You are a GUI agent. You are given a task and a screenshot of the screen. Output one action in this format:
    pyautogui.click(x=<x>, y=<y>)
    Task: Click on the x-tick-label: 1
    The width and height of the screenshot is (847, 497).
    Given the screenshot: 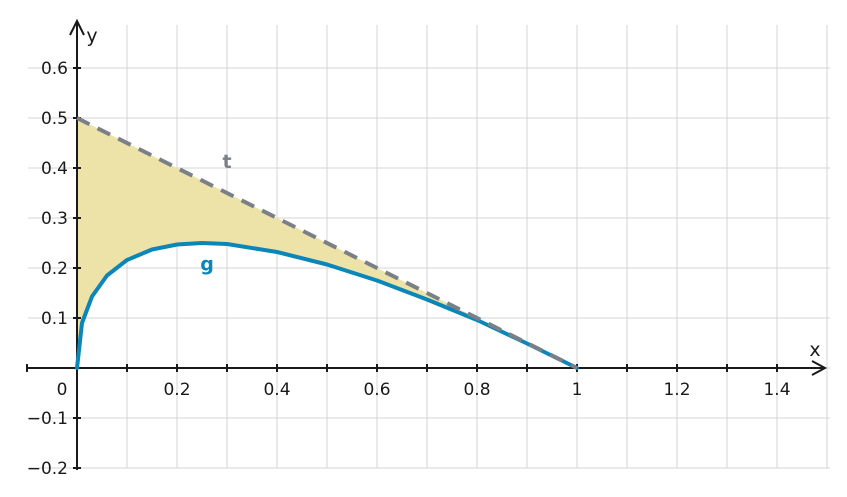 What is the action you would take?
    pyautogui.click(x=577, y=390)
    